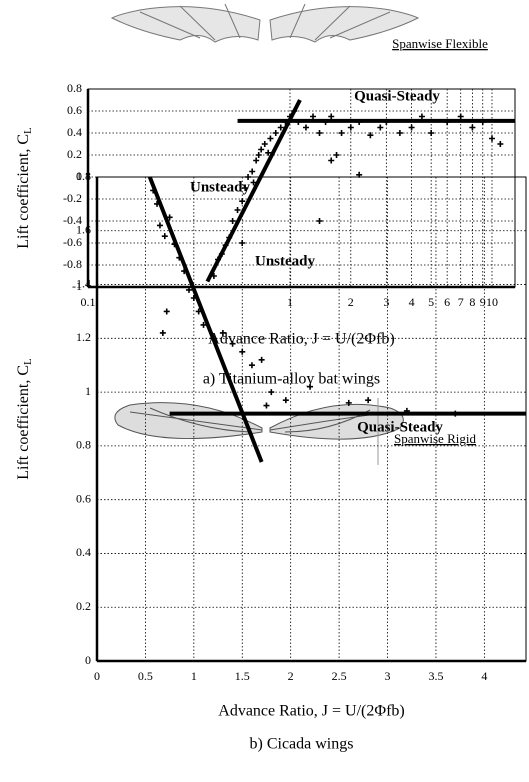  Describe the element at coordinates (83, 337) in the screenshot. I see `y-tick-label: 1.2` at that location.